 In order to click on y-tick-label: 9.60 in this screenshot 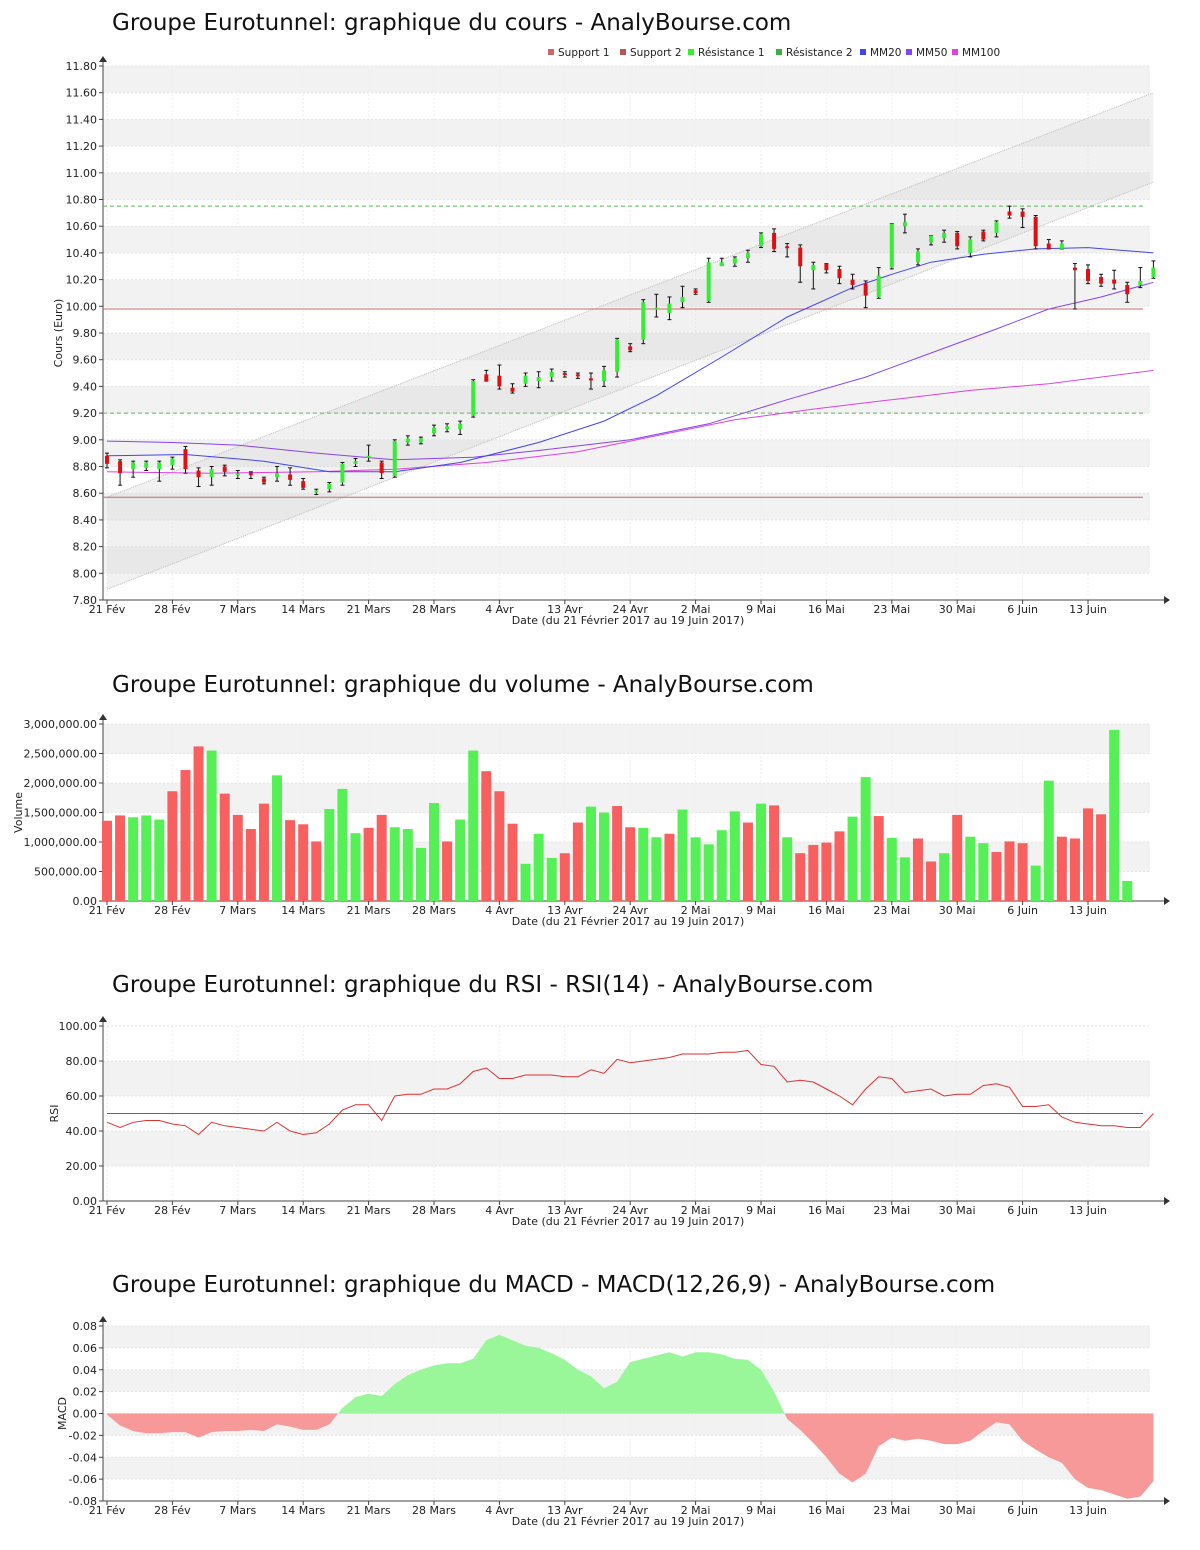, I will do `click(85, 360)`.